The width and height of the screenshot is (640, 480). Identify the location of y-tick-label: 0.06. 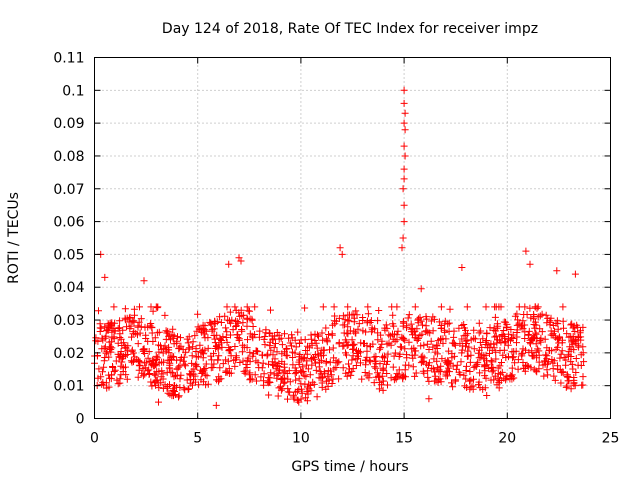
(68, 223).